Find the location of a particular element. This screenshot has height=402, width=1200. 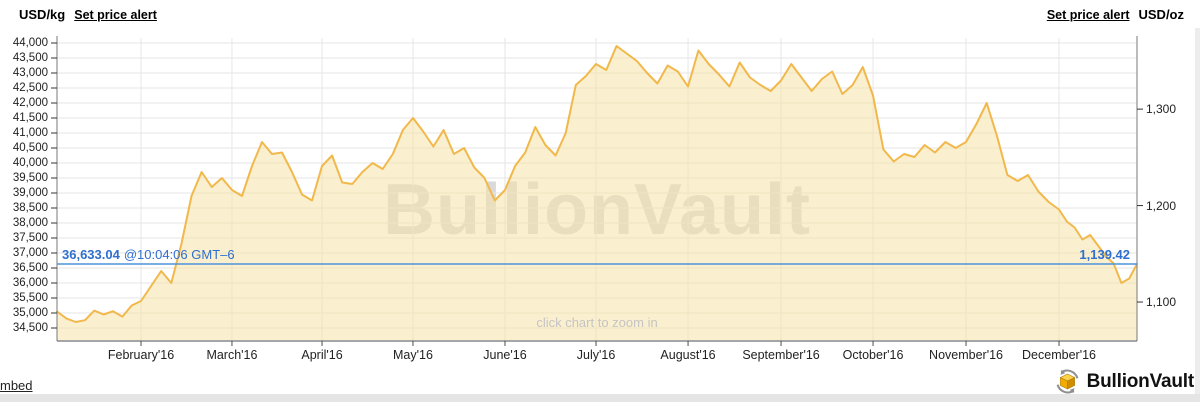

current-price-value-oz: 1,139.42 is located at coordinates (1104, 254).